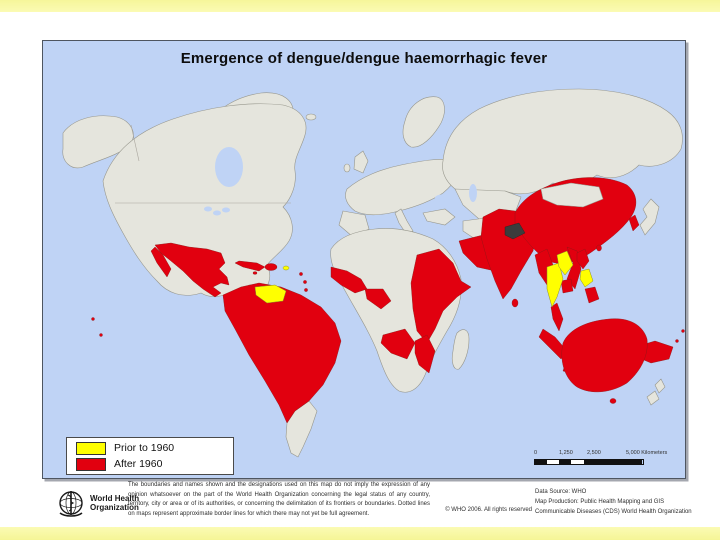 This screenshot has width=720, height=540. Describe the element at coordinates (138, 464) in the screenshot. I see `legend-label-after: After 1960` at that location.